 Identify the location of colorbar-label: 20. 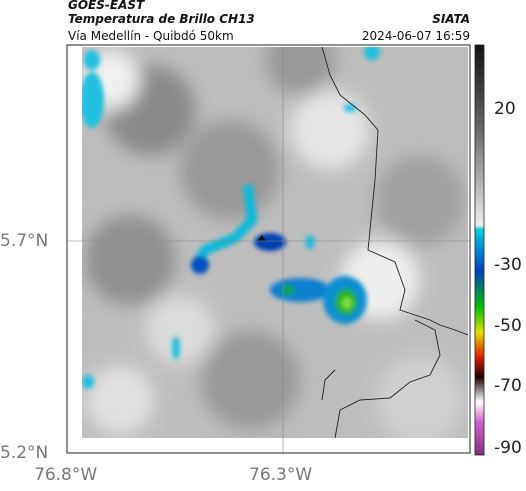
(505, 109).